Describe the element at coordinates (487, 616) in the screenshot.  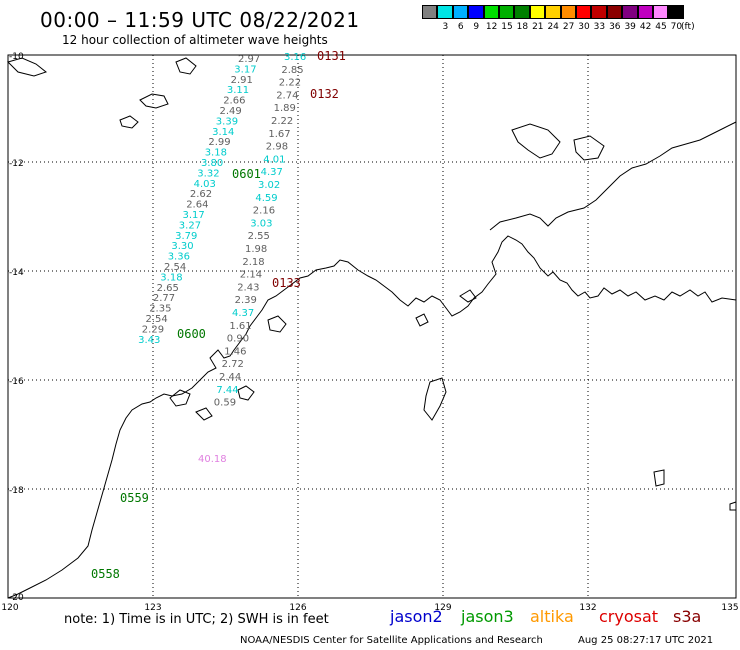
I see `sat-jason3: jason3` at that location.